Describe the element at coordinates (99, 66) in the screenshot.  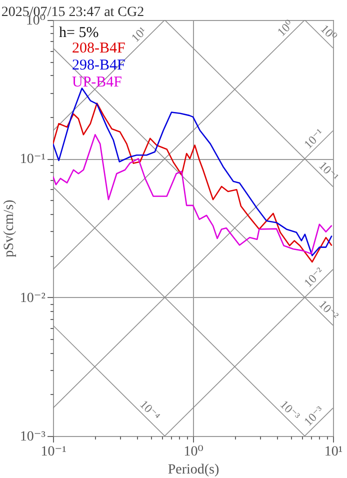
I see `series-label: 298-B4F` at that location.